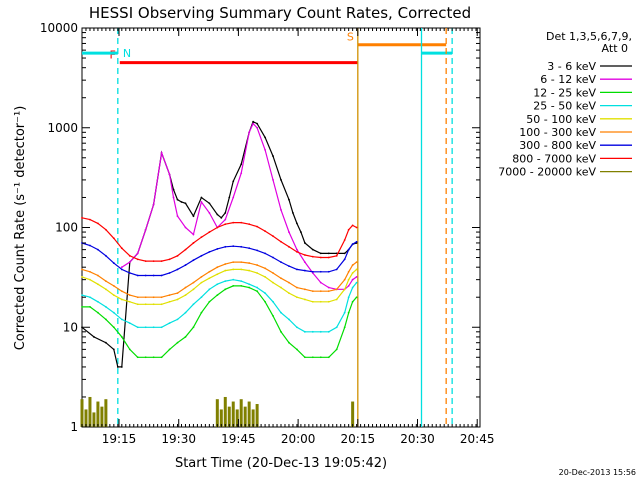  What do you see at coordinates (350, 37) in the screenshot?
I see `status-bar-label: S` at bounding box center [350, 37].